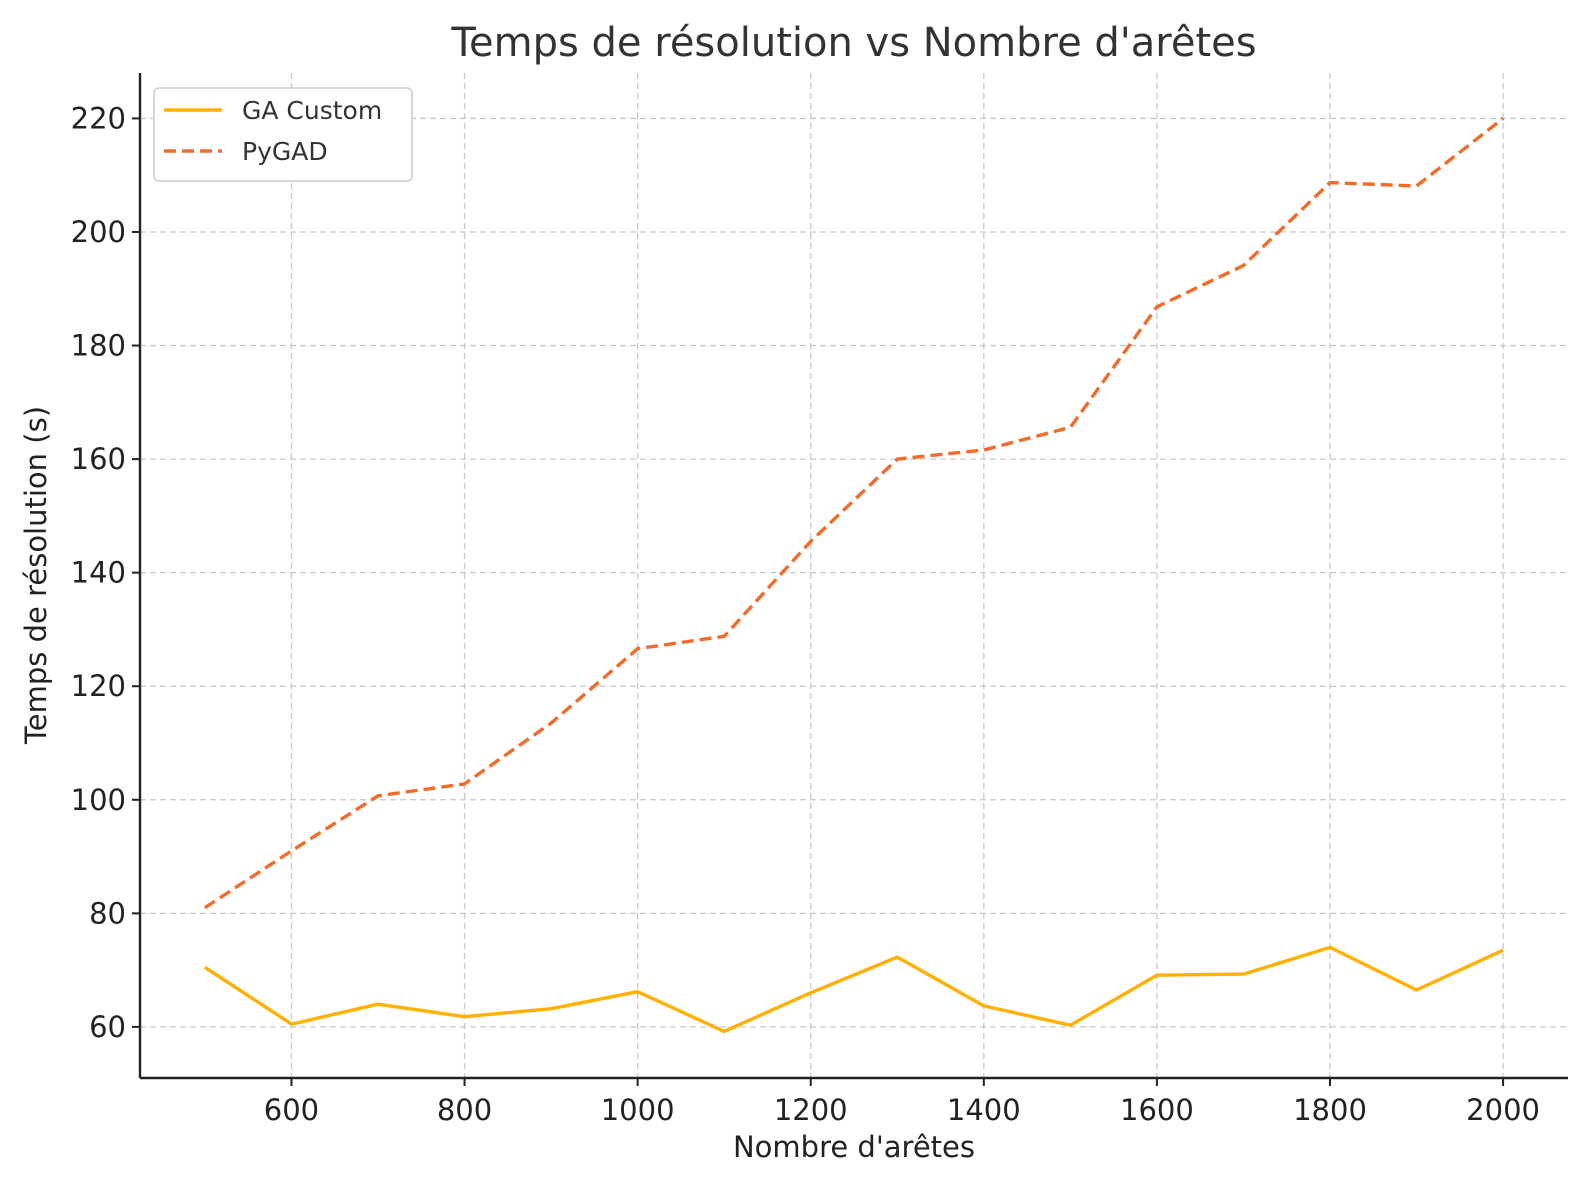  I want to click on y-tick-label: 160, so click(98, 459).